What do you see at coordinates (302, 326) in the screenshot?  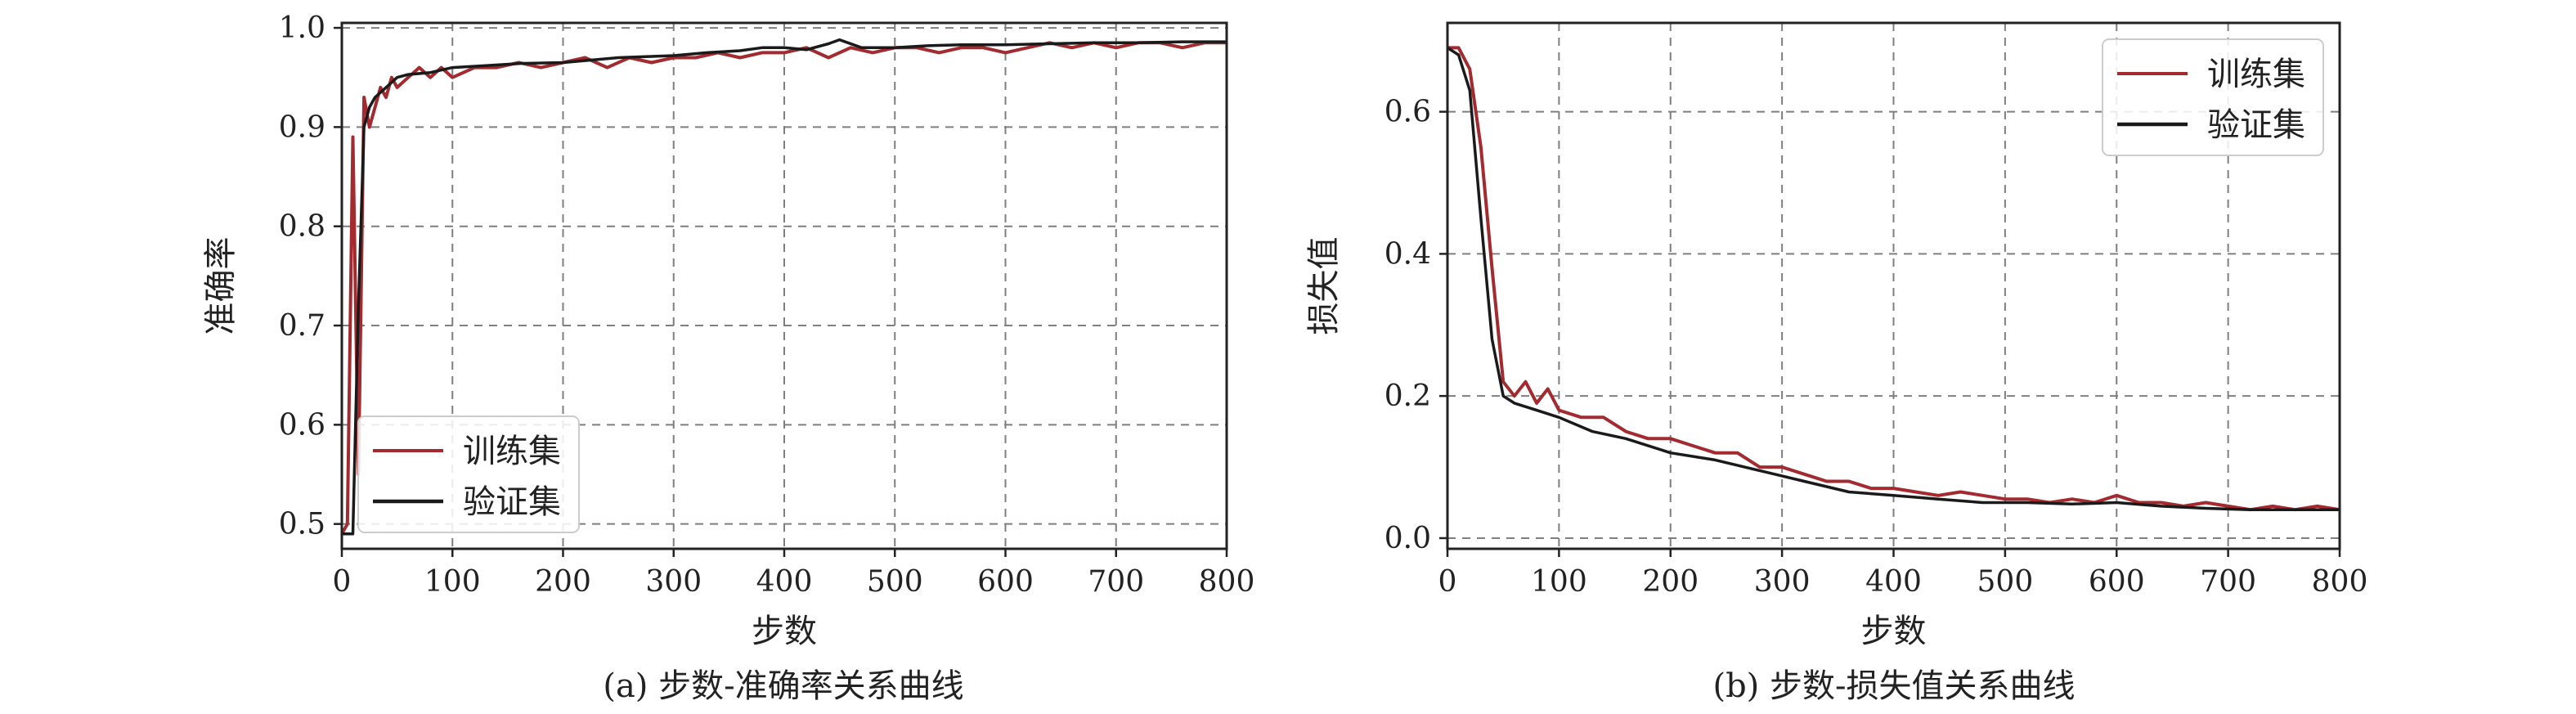 I see `y-tick-label: 0.7` at bounding box center [302, 326].